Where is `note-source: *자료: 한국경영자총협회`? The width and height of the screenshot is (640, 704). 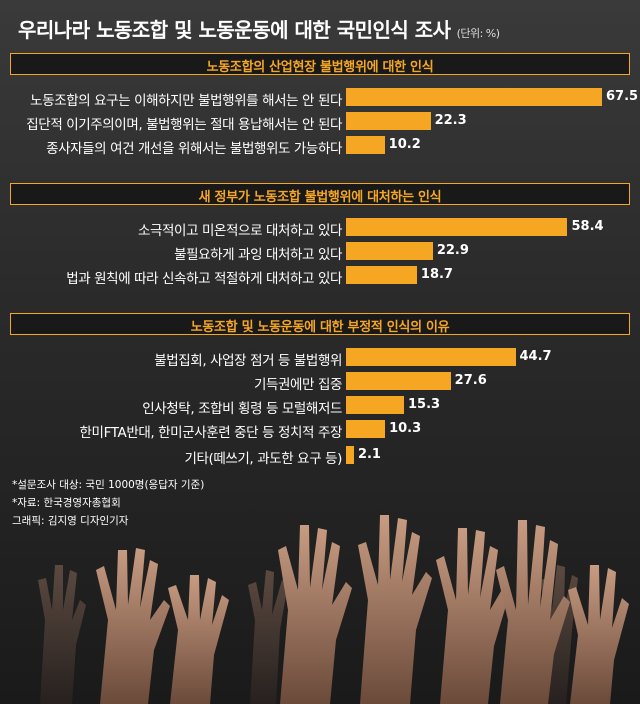 note-source: *자료: 한국경영자총협회 is located at coordinates (66, 503).